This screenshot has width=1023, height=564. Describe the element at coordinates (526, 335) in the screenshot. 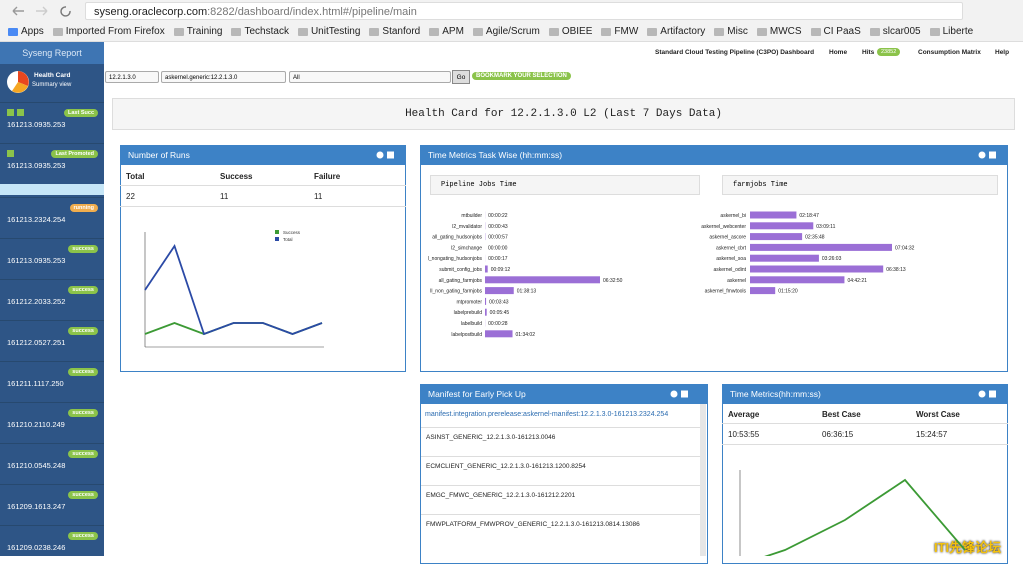

I see `value-label: 01:34:02` at that location.